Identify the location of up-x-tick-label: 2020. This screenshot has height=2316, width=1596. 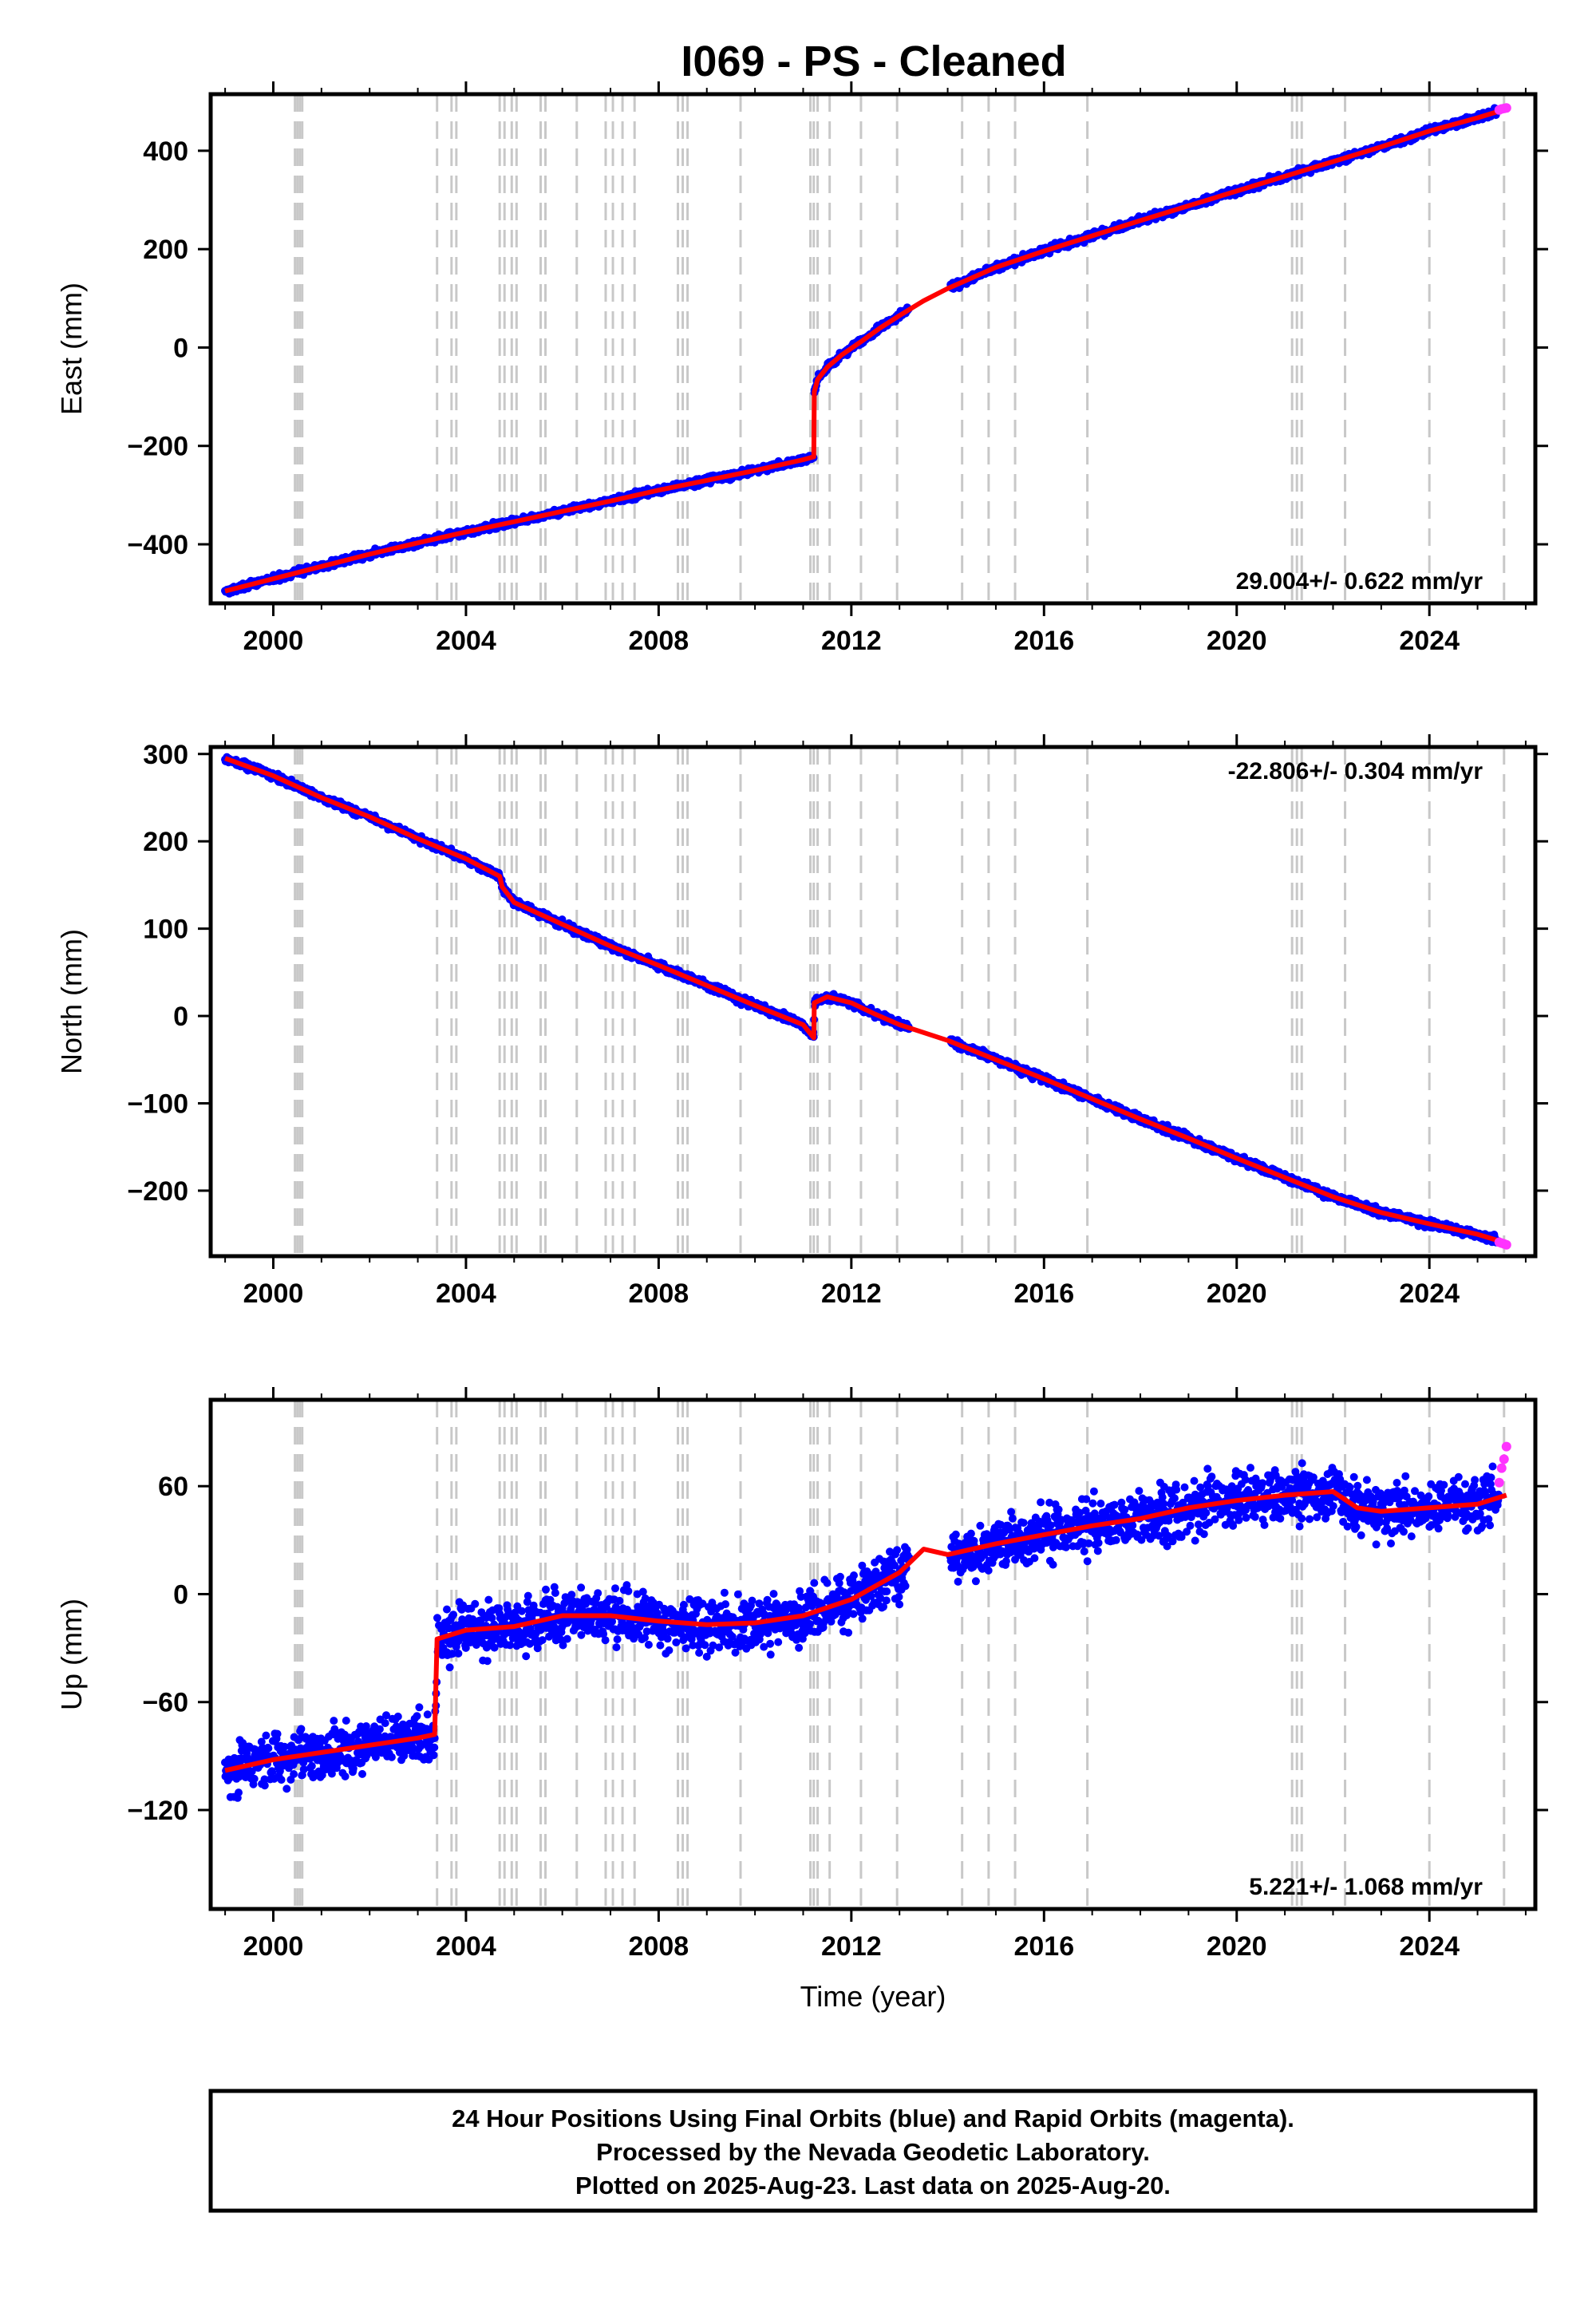
(1237, 1947).